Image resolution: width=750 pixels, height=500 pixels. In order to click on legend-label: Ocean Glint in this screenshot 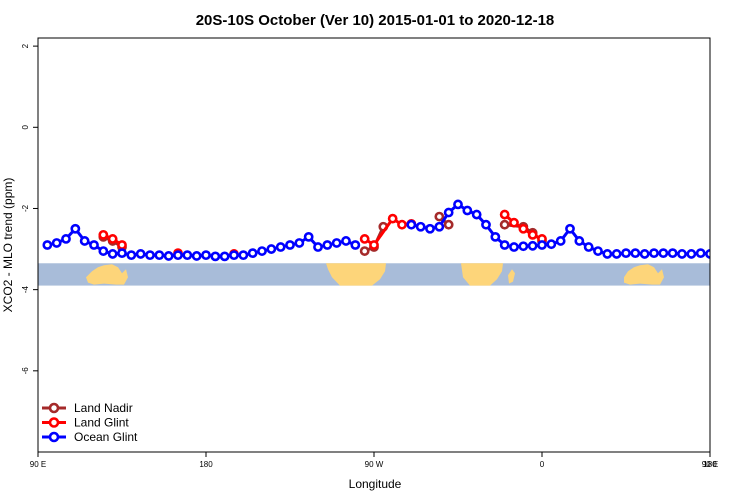, I will do `click(106, 437)`.